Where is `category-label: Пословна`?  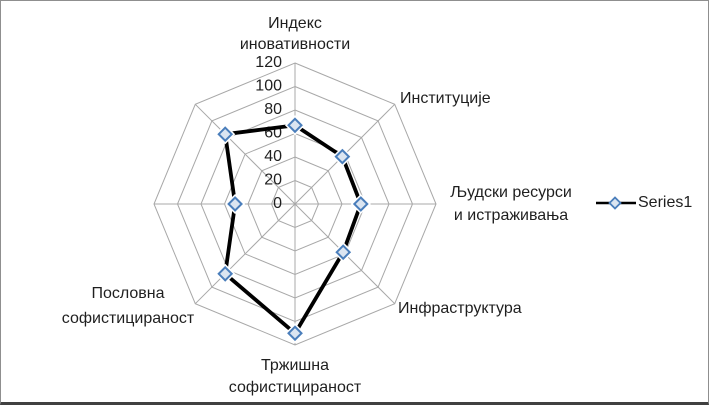
category-label: Пословна is located at coordinates (127, 293).